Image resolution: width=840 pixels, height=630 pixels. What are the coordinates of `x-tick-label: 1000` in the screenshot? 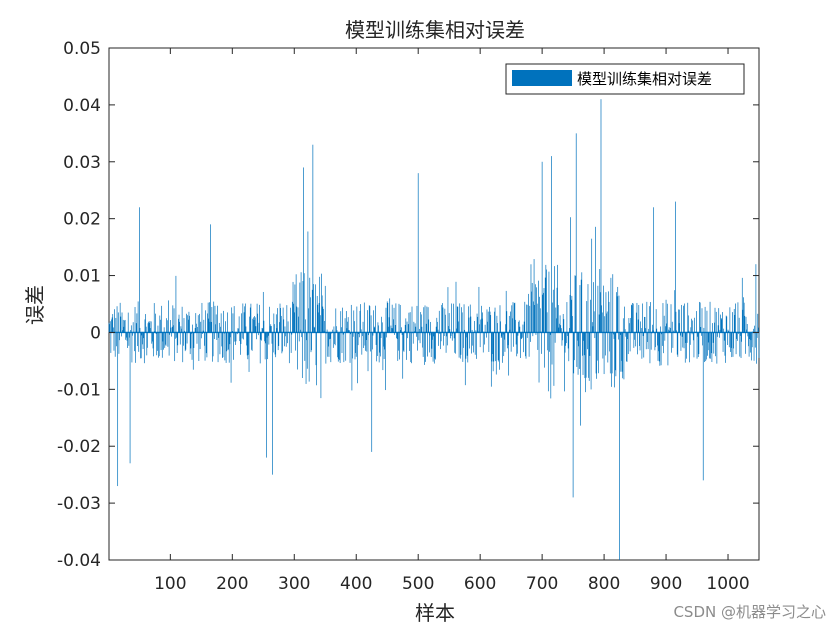 It's located at (727, 584).